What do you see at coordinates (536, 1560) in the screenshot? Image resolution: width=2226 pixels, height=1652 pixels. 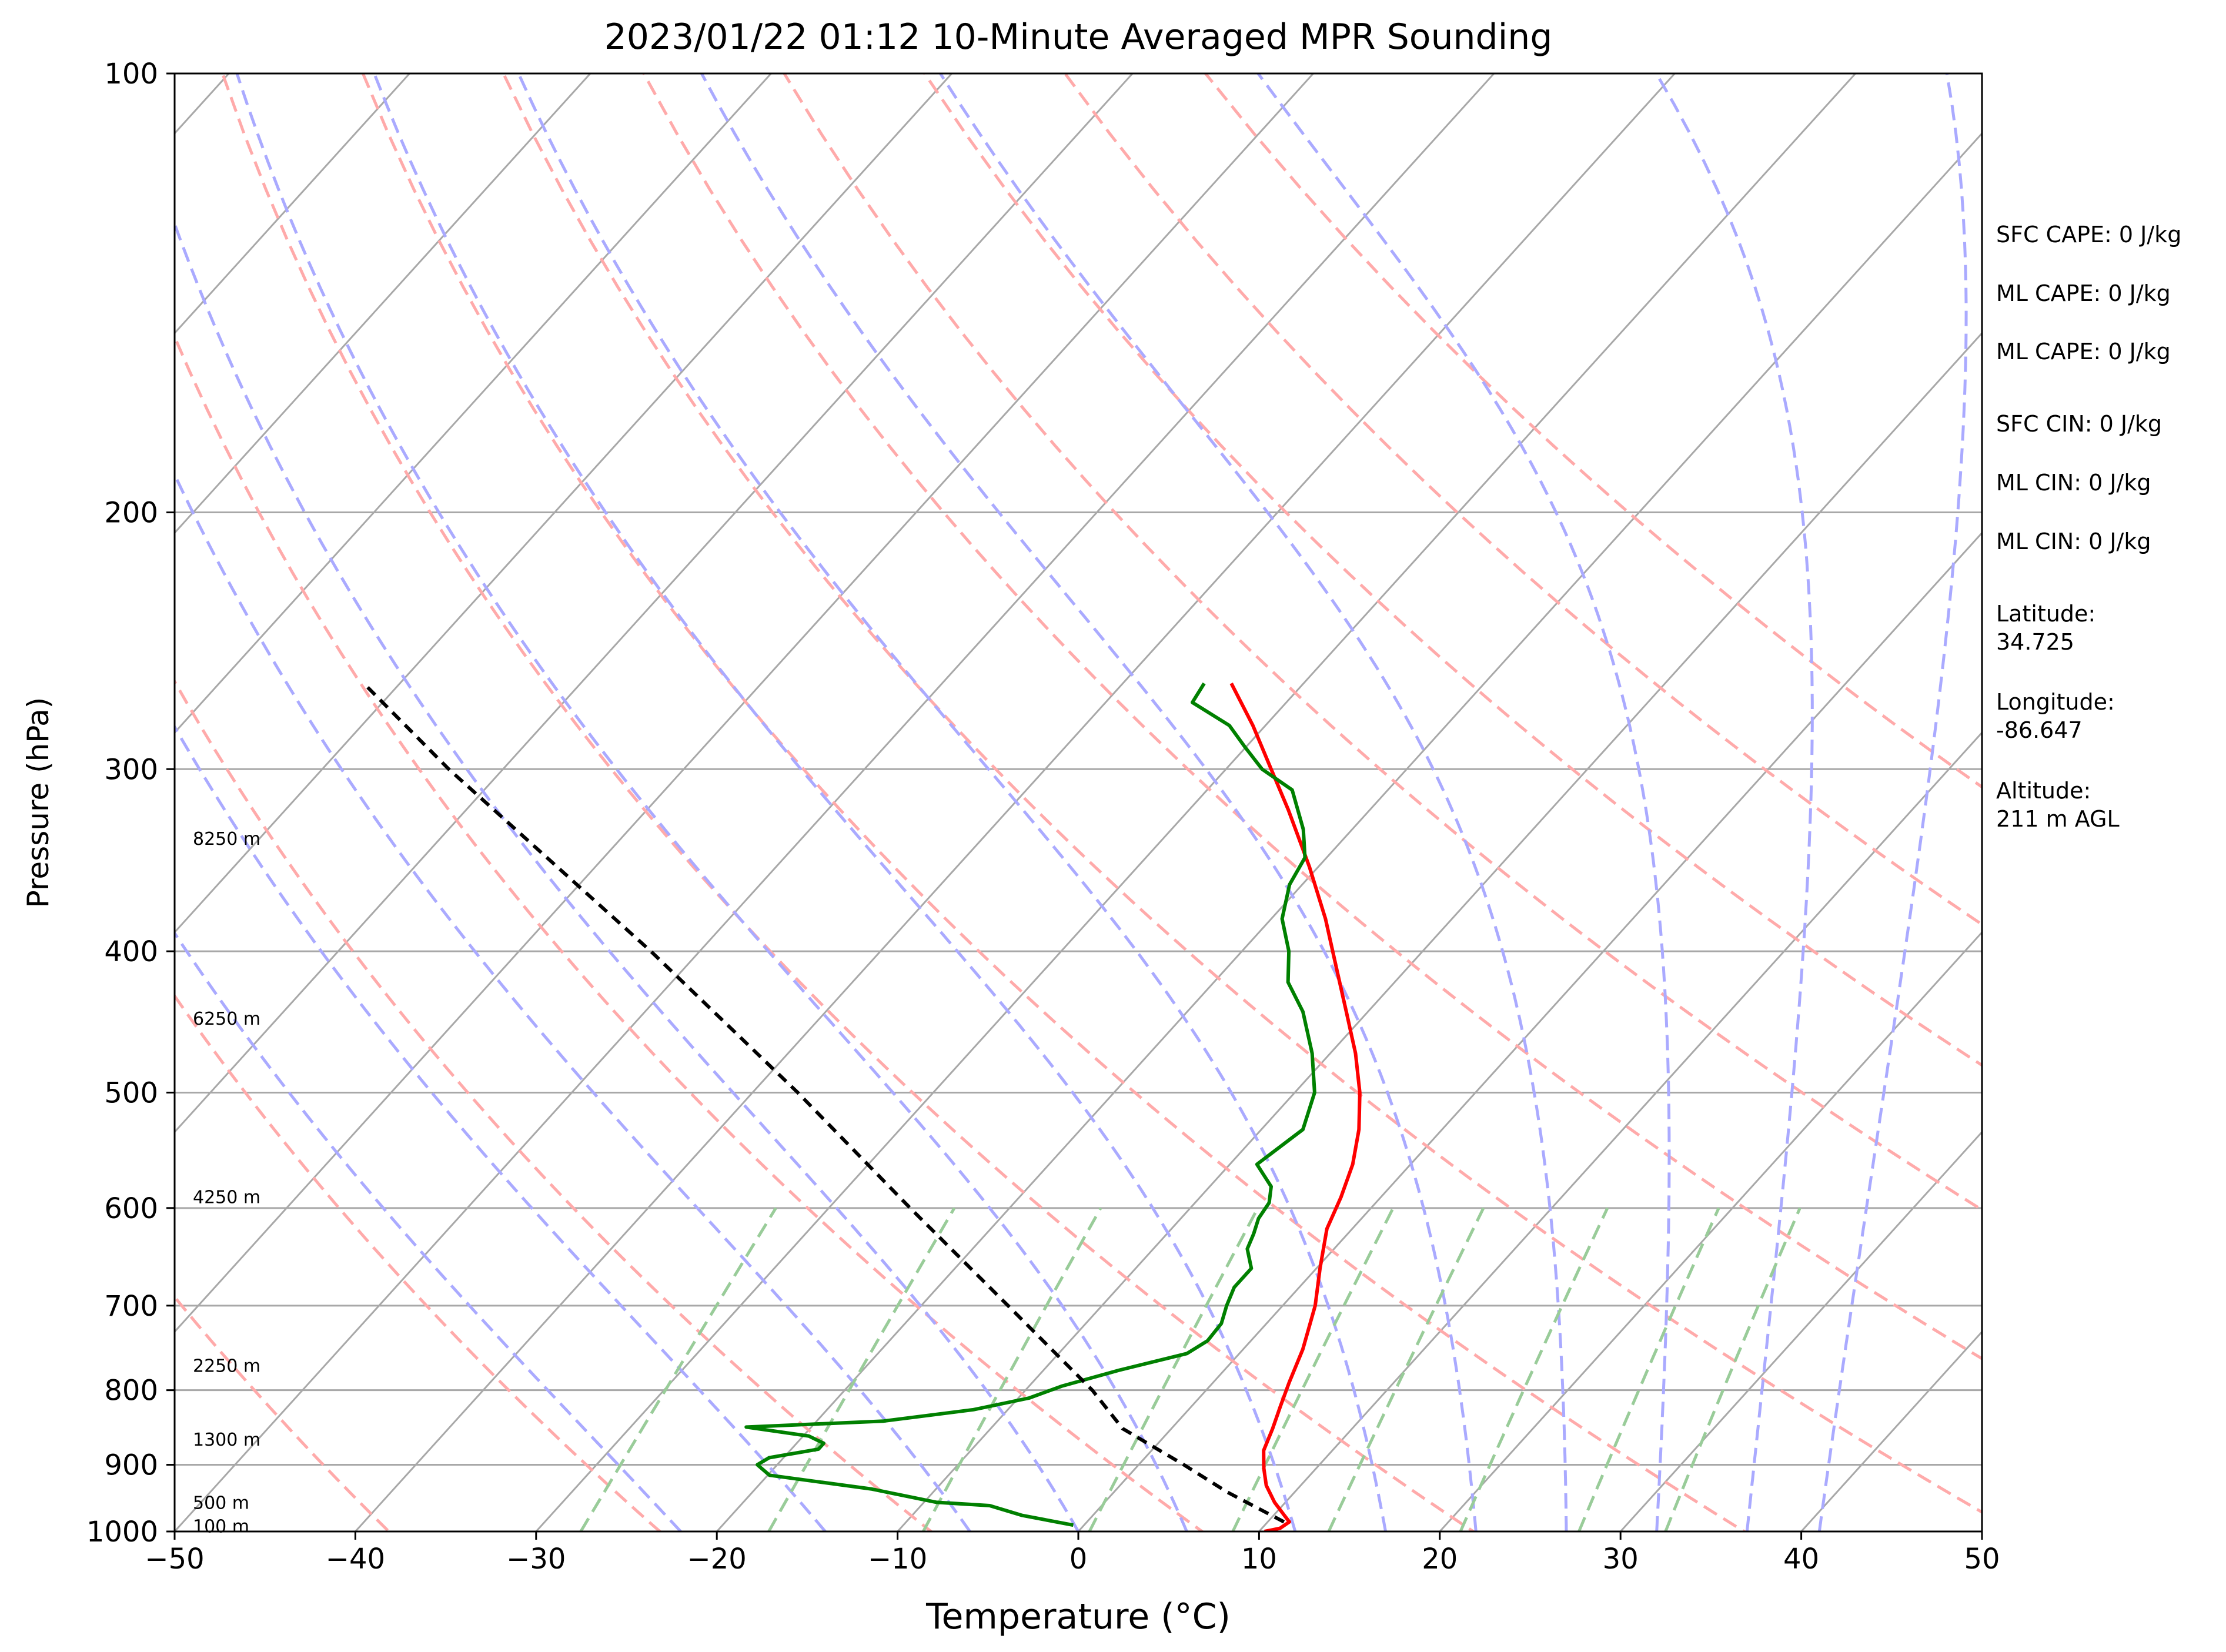 I see `x-tick-label: −30` at bounding box center [536, 1560].